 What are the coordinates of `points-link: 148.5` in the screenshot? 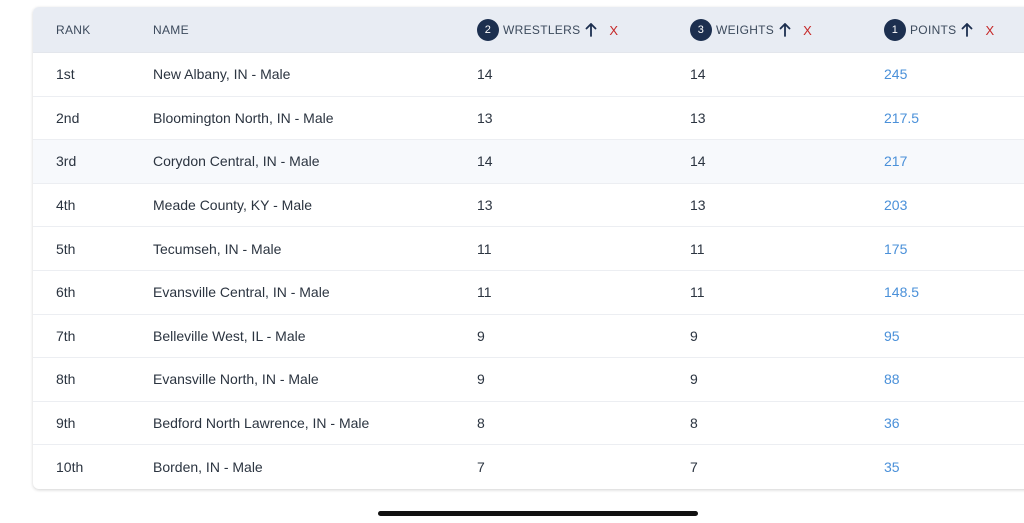 It's located at (902, 292).